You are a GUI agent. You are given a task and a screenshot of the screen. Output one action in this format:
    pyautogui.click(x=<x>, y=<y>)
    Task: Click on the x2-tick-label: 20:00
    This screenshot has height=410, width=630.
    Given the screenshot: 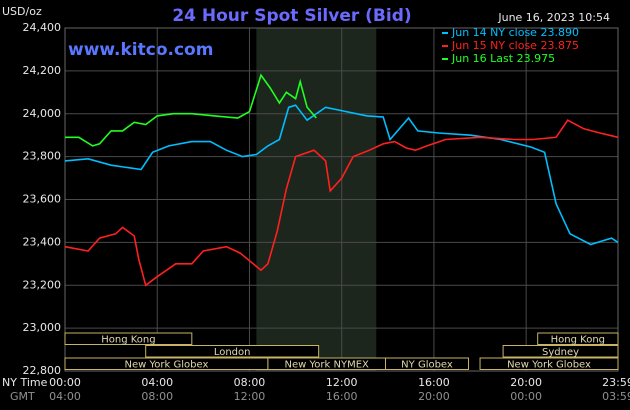 What is the action you would take?
    pyautogui.click(x=434, y=396)
    